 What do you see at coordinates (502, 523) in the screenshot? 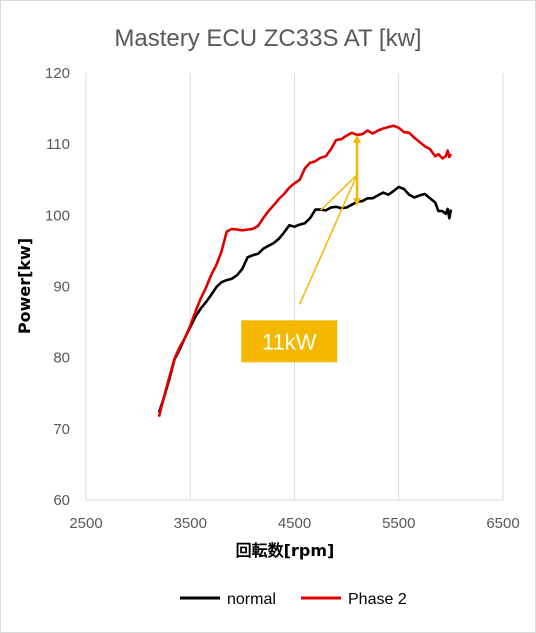
I see `x-tick-label: 6500` at bounding box center [502, 523].